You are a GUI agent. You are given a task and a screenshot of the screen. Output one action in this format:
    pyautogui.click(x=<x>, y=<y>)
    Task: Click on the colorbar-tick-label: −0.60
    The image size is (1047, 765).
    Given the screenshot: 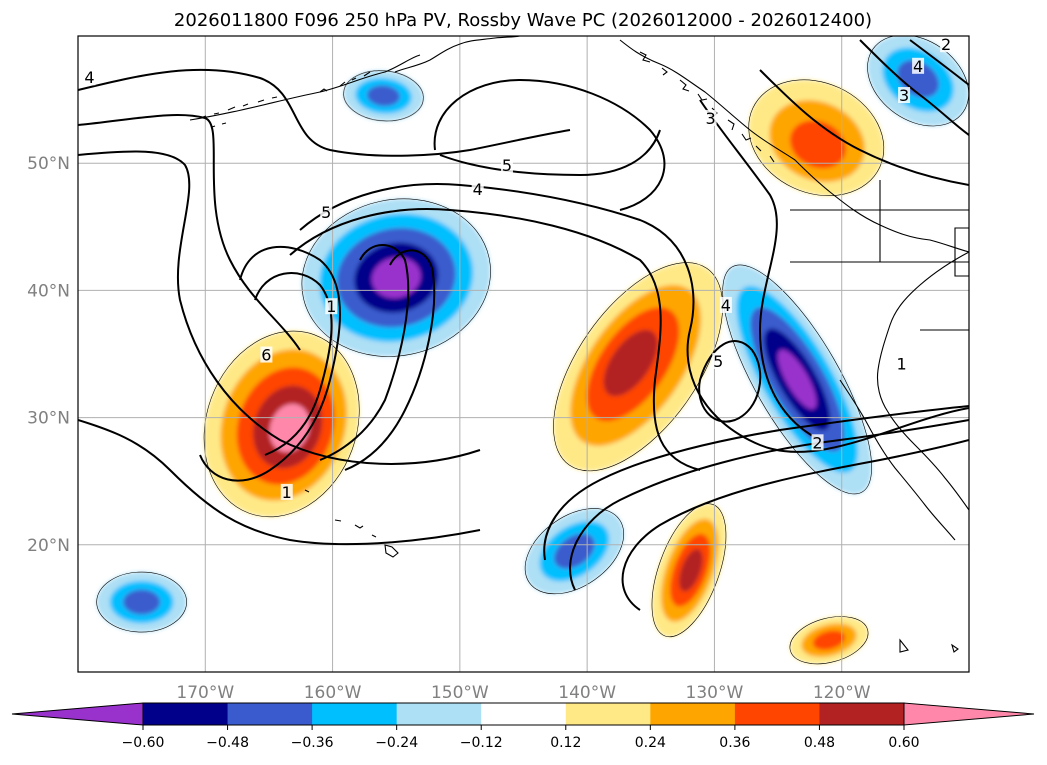 What is the action you would take?
    pyautogui.click(x=143, y=743)
    